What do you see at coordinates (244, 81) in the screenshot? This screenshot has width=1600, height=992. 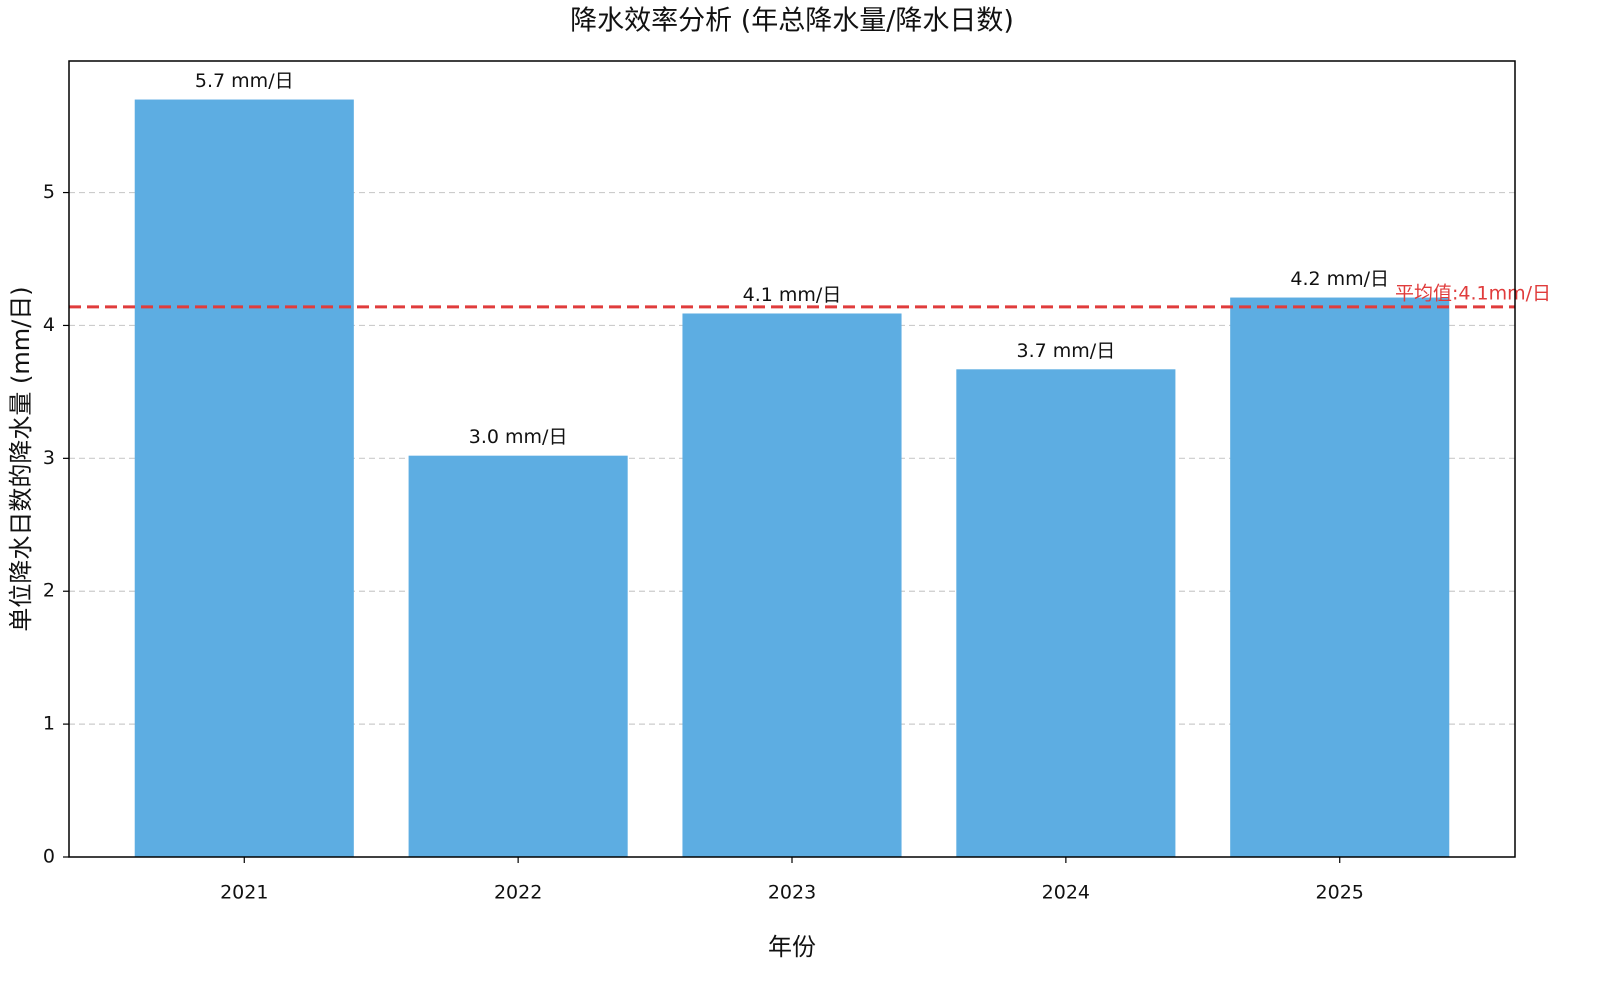 I see `value-label: 5.7 mm/日` at bounding box center [244, 81].